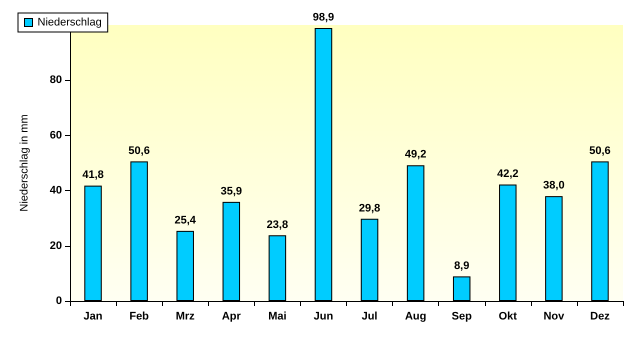 This screenshot has width=643, height=341. What do you see at coordinates (323, 18) in the screenshot?
I see `data-label: 98,9` at bounding box center [323, 18].